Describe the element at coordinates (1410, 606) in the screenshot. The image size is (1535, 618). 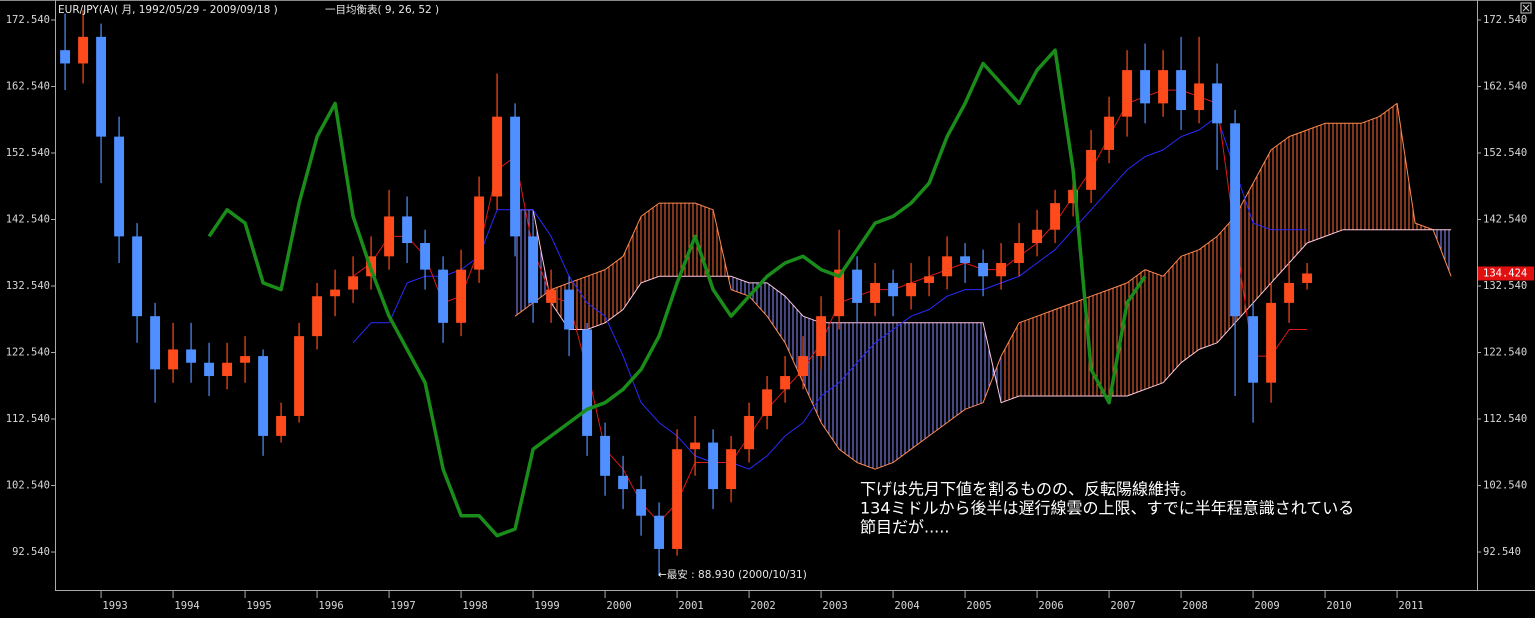
I see `x-tick-label: 2011` at that location.